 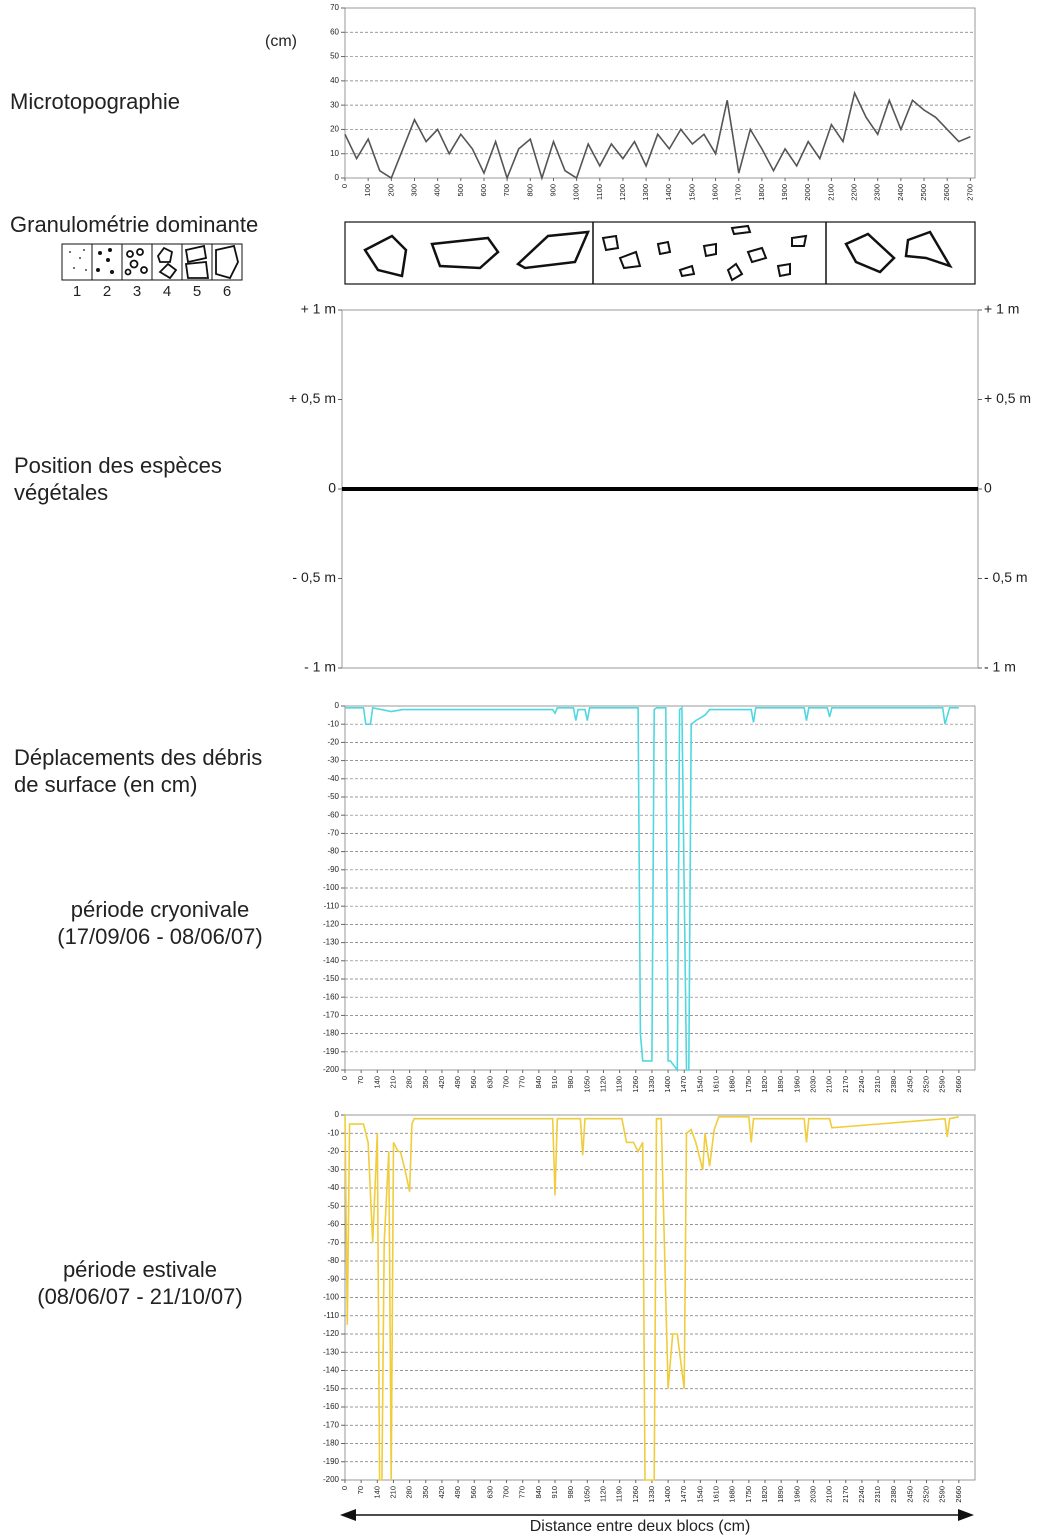 I want to click on granulometry-band, so click(x=660, y=253).